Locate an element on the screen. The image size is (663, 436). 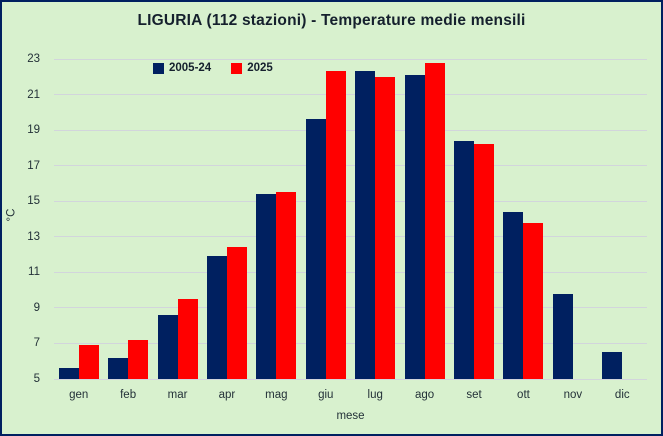
legend-label-2025: 2025 is located at coordinates (260, 68).